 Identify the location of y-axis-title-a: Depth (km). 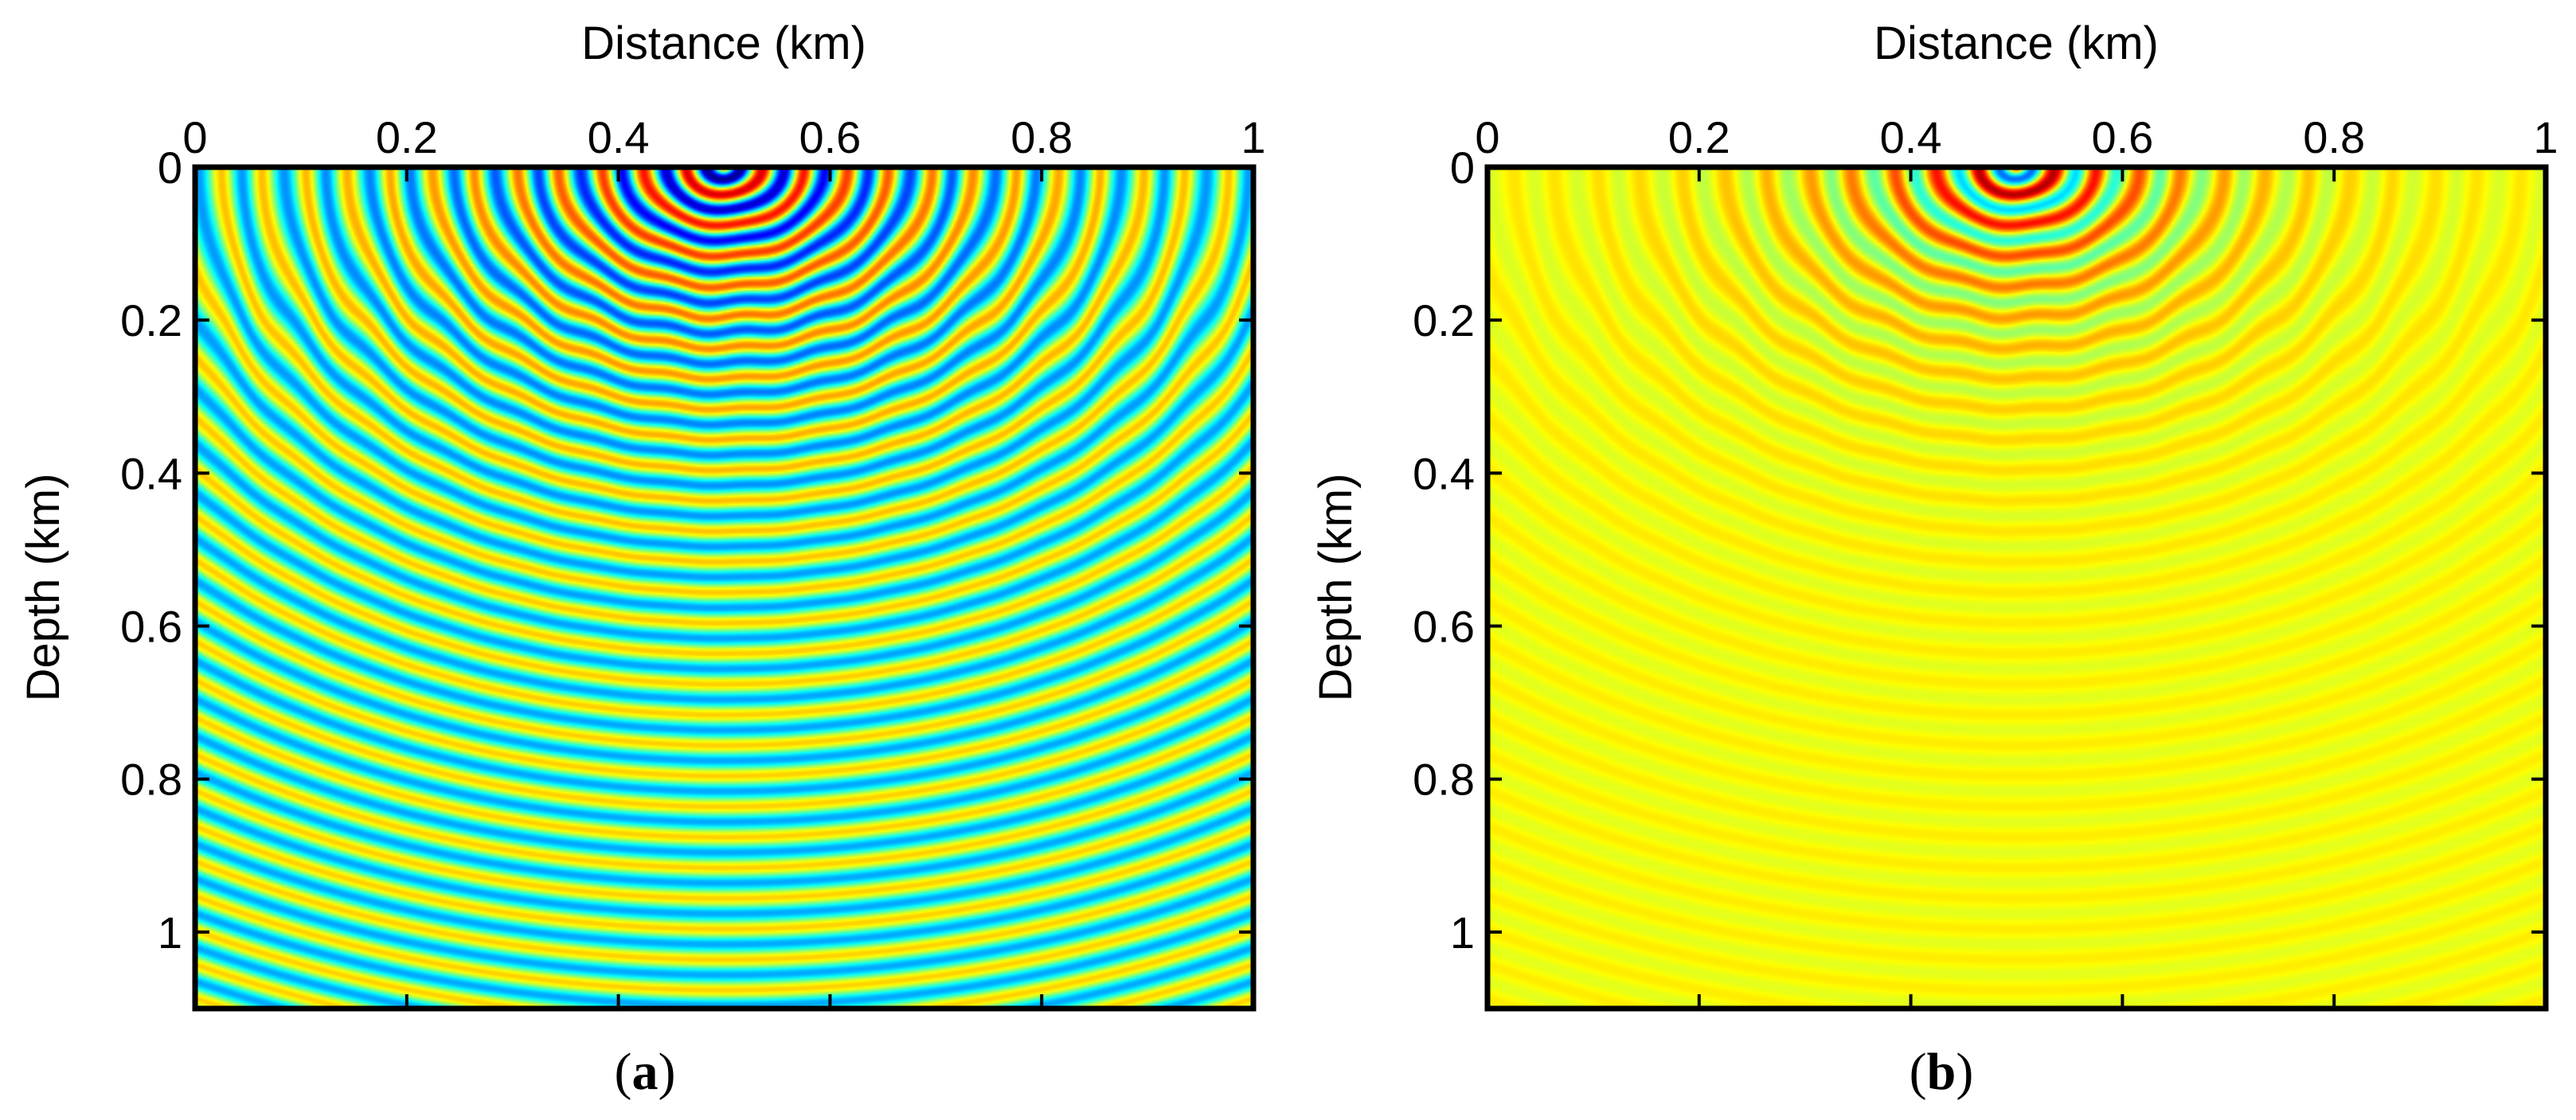
(43, 588).